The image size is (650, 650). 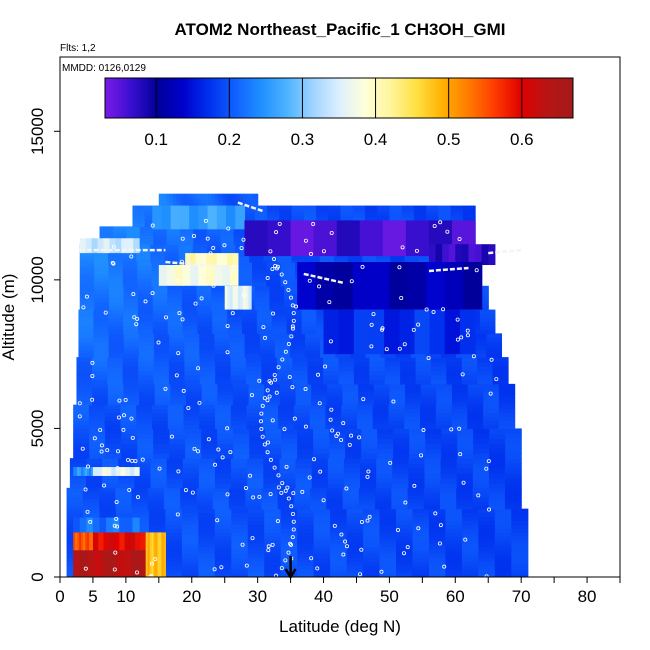 I want to click on colorbar-tick-label: 0.6, so click(x=522, y=139).